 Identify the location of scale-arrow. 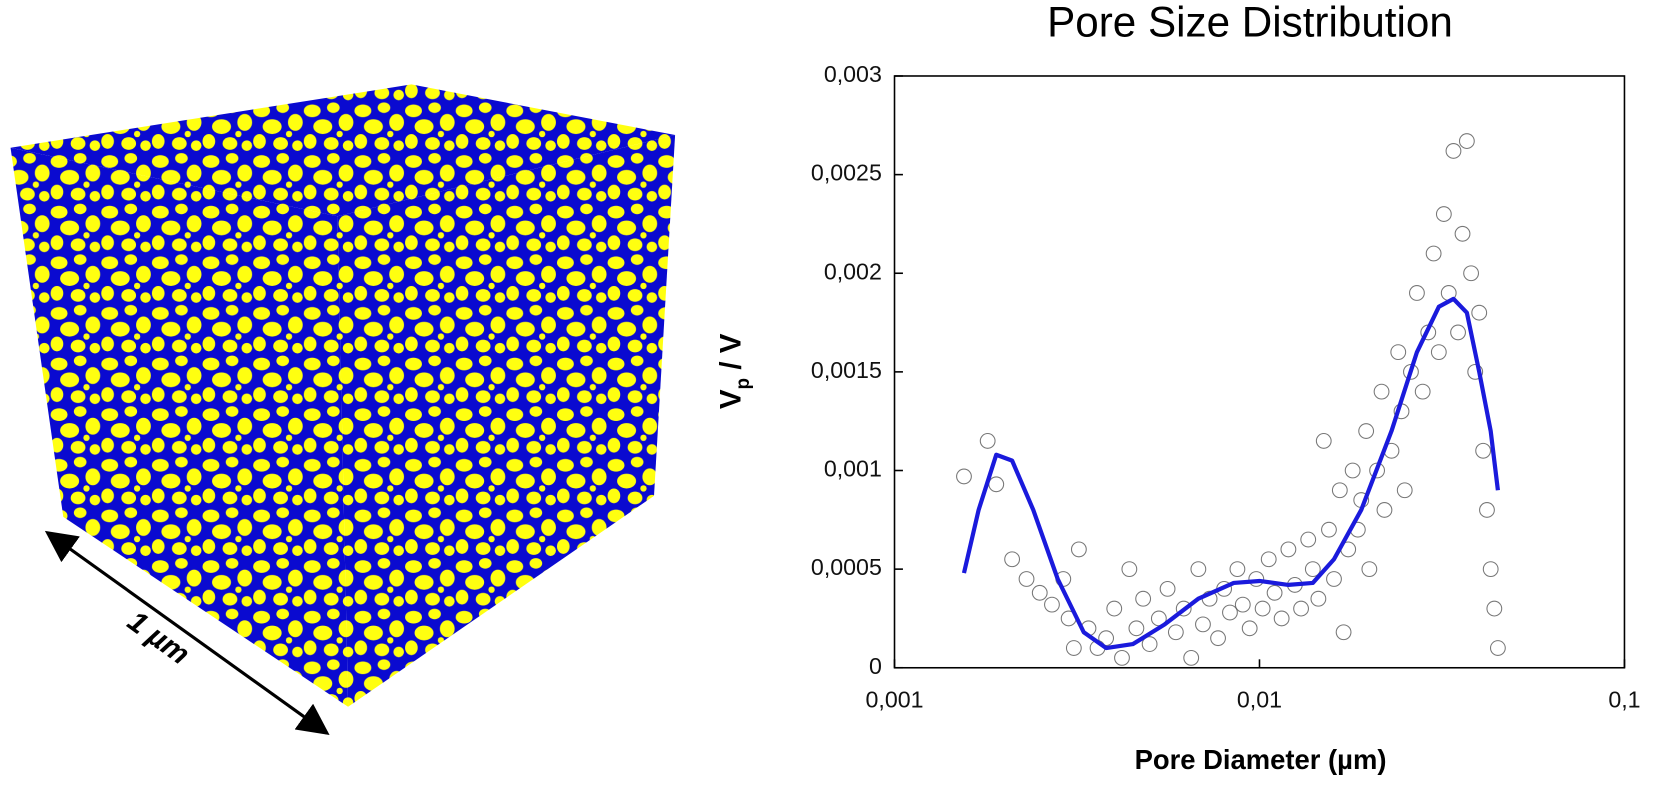
(187, 633).